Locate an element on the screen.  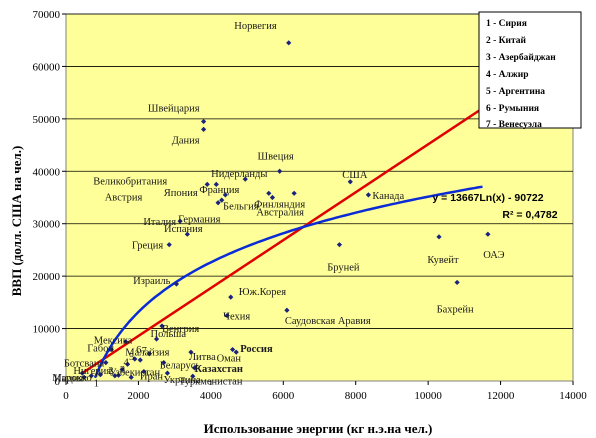
x-axis-ticks: 0 2000 4000 6000 8000 10000 12000 14000 is located at coordinates (325, 391).